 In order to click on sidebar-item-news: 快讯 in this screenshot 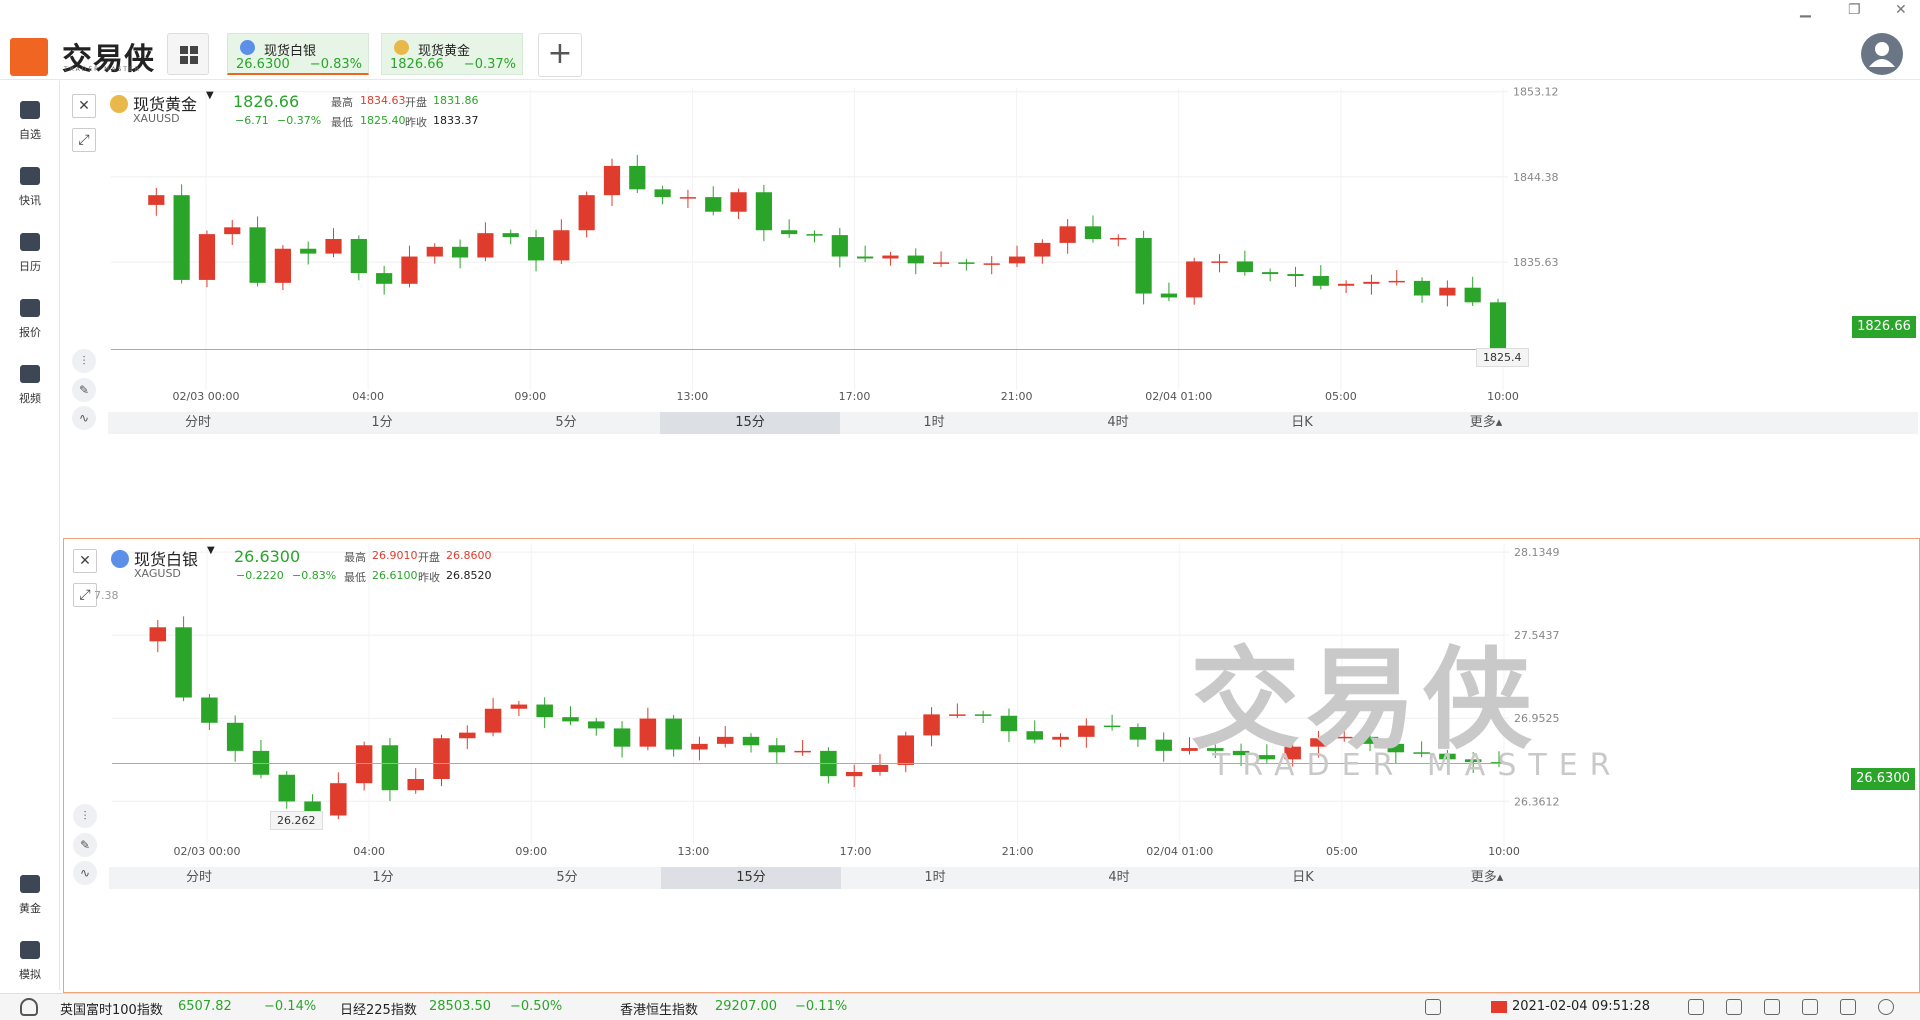, I will do `click(30, 183)`.